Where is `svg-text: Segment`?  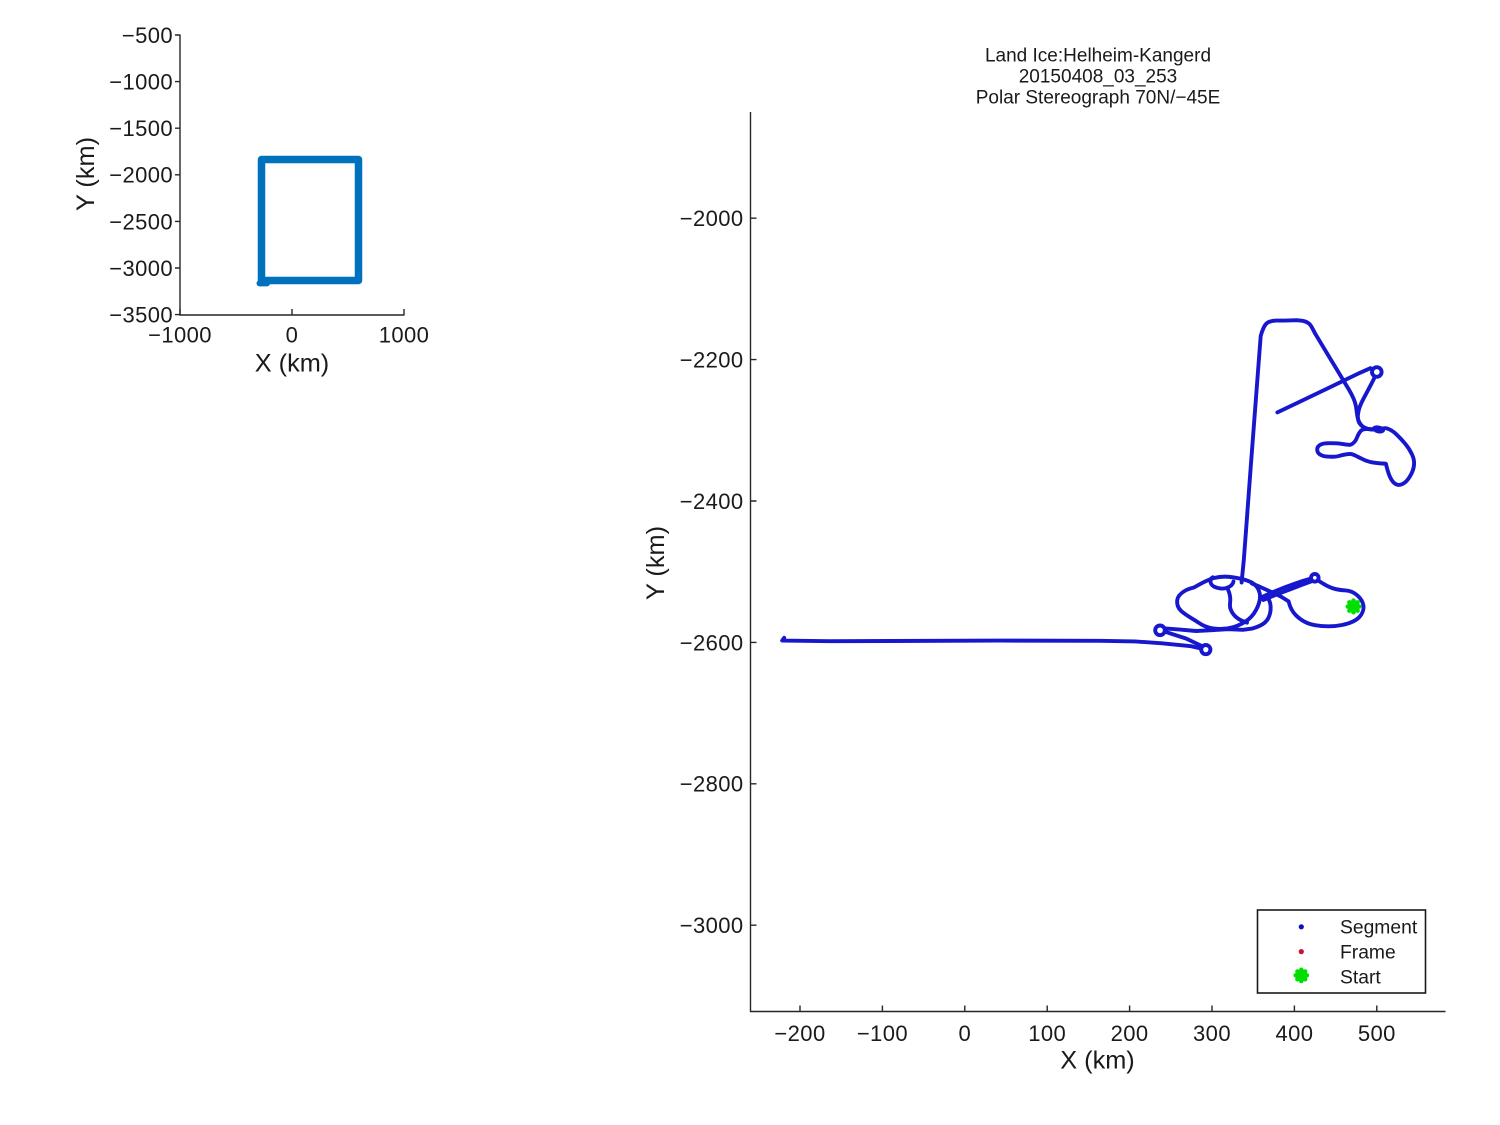
svg-text: Segment is located at coordinates (1379, 928).